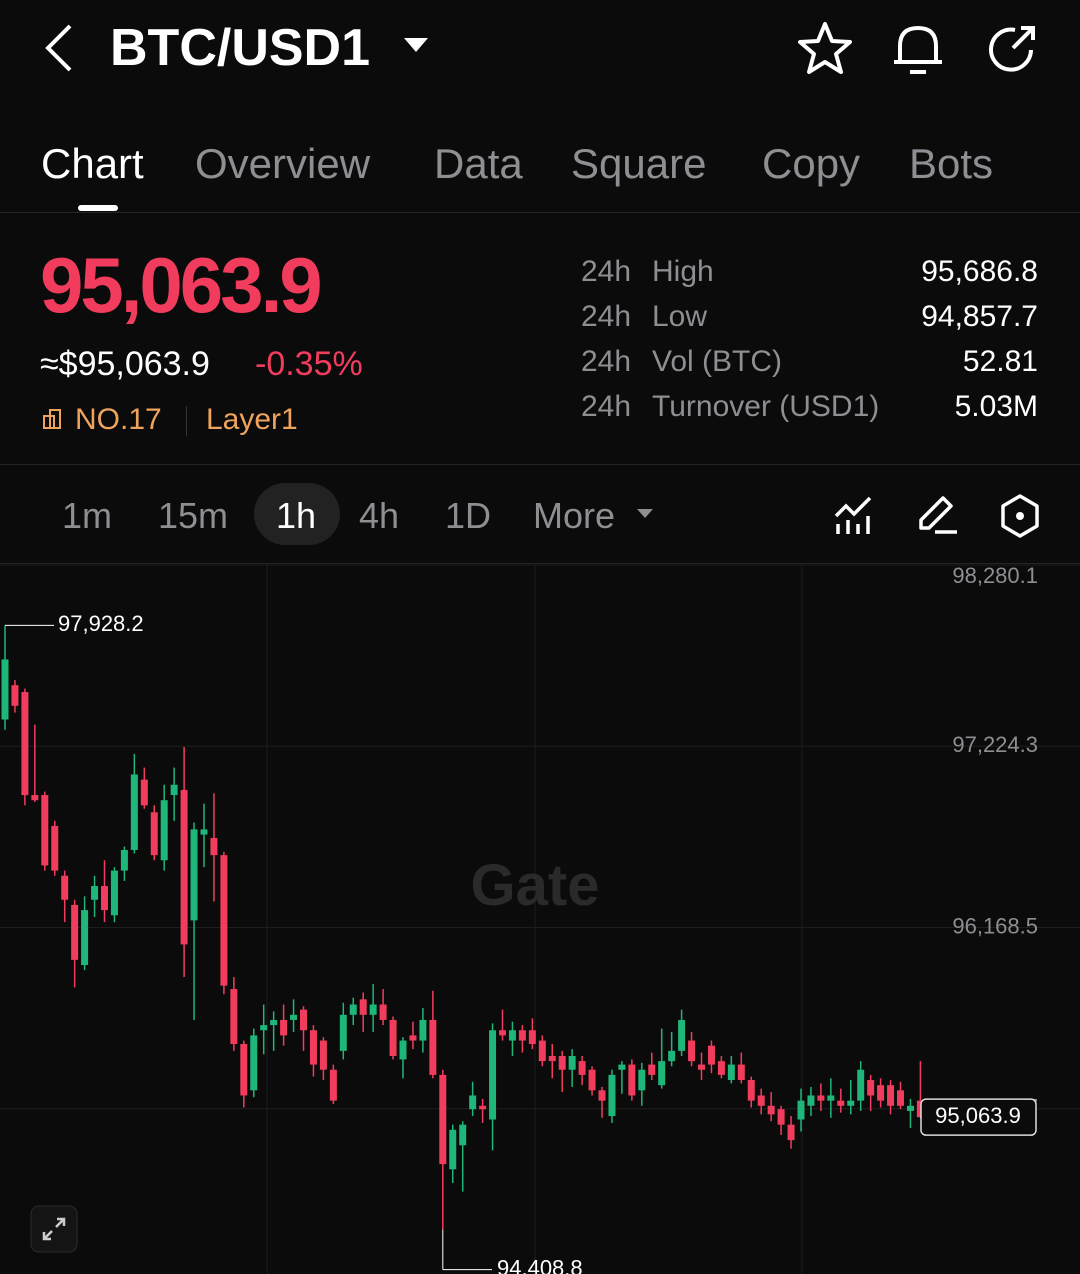 The height and width of the screenshot is (1274, 1080). Describe the element at coordinates (854, 516) in the screenshot. I see `indicator-icon` at that location.